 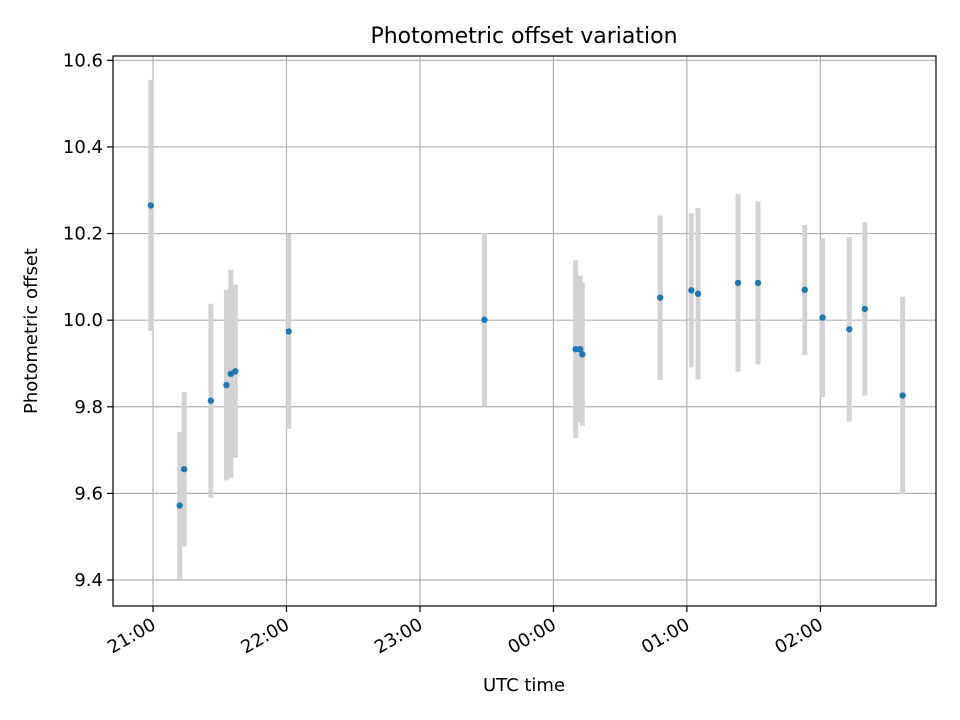 I want to click on y-tick-label: 9.6, so click(x=88, y=493).